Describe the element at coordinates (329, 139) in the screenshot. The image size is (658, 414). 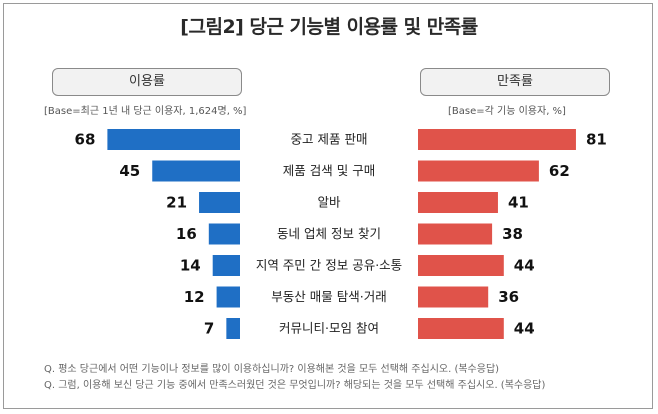
I see `category-label: 중고 제품 판매` at that location.